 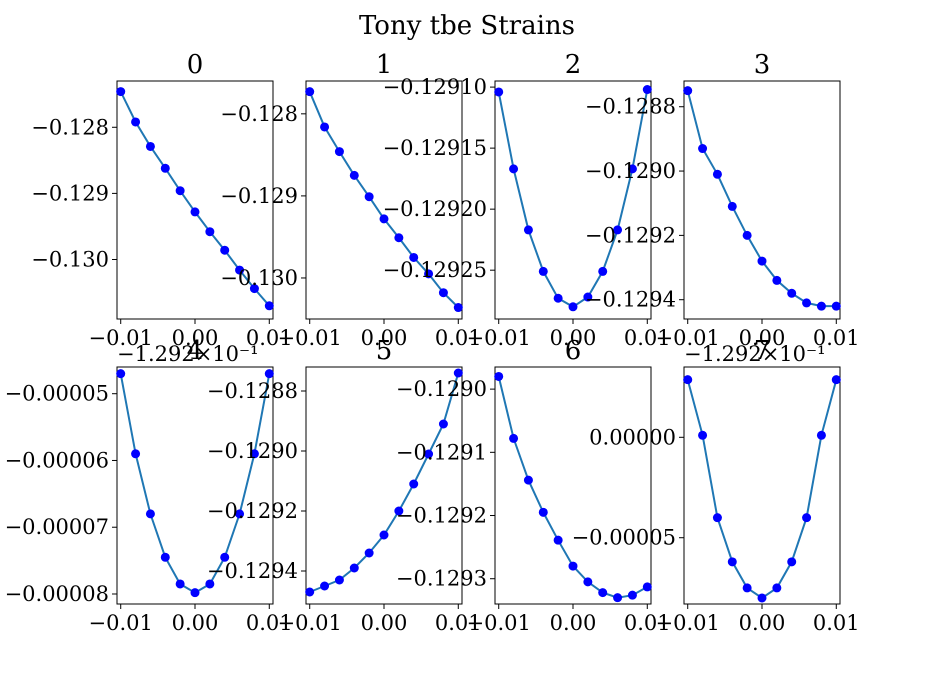 What do you see at coordinates (762, 351) in the screenshot?
I see `subplot-title: 7` at bounding box center [762, 351].